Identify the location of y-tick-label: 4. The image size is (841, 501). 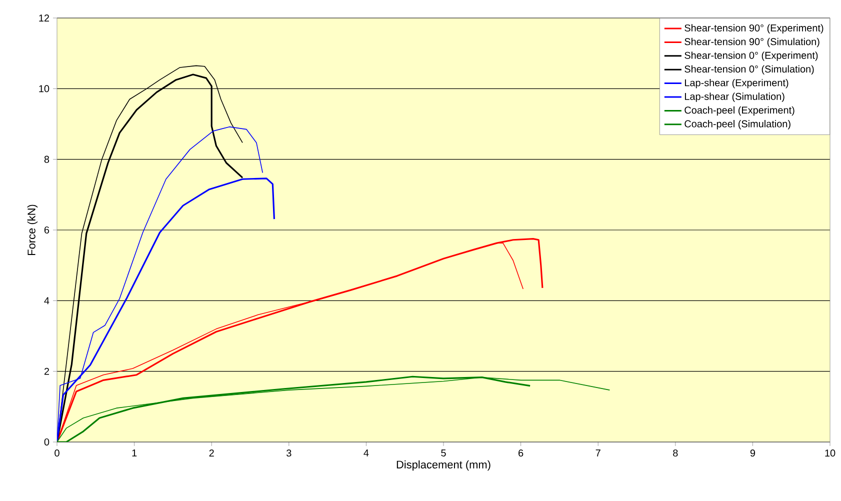
(47, 300).